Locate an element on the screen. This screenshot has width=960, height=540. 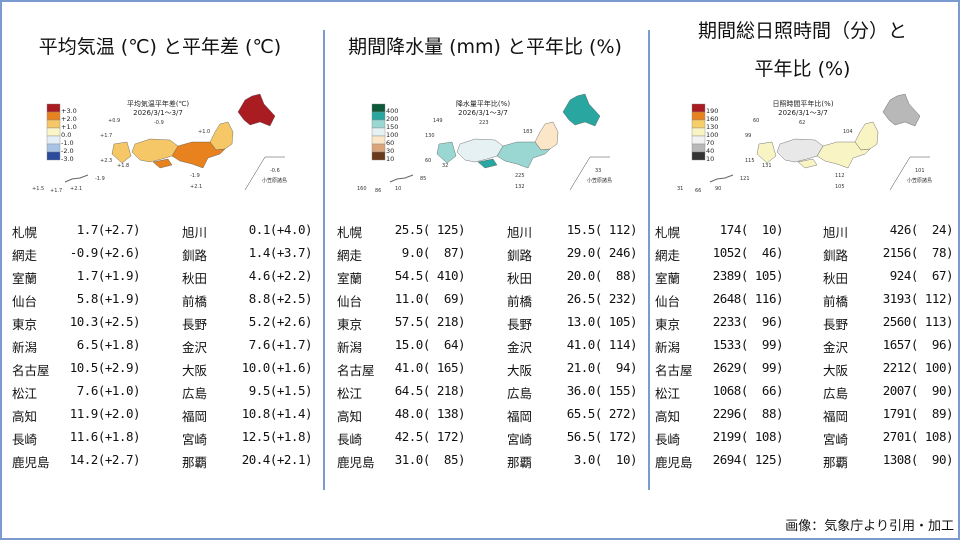
station-value: 41.0( 165) is located at coordinates (430, 367).